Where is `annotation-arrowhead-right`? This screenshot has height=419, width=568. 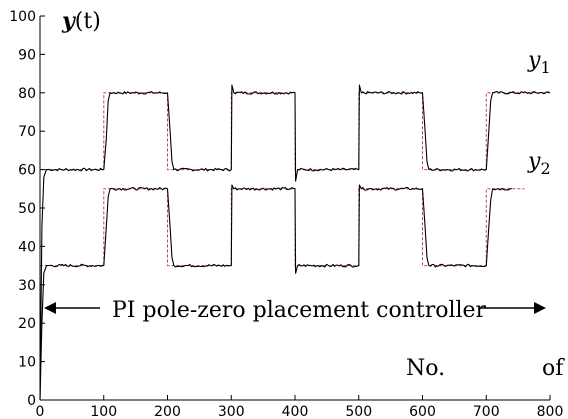
annotation-arrowhead-right is located at coordinates (540, 308).